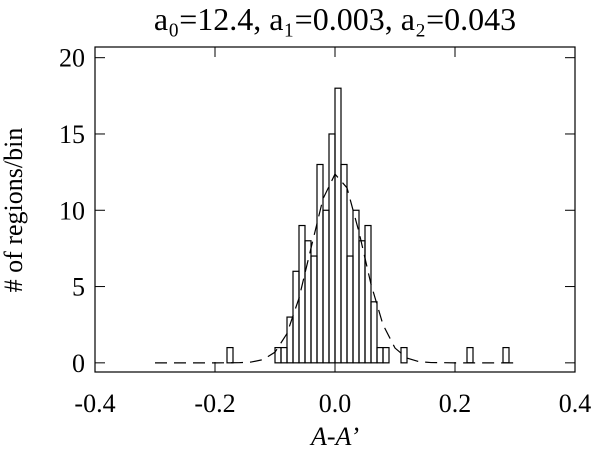 This screenshot has width=600, height=452. I want to click on x-axis-label: A-A’, so click(334, 436).